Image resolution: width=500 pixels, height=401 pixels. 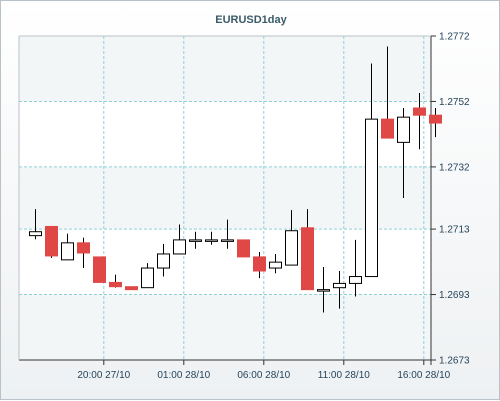 I want to click on y-tick-label: 1.2713, so click(x=454, y=230).